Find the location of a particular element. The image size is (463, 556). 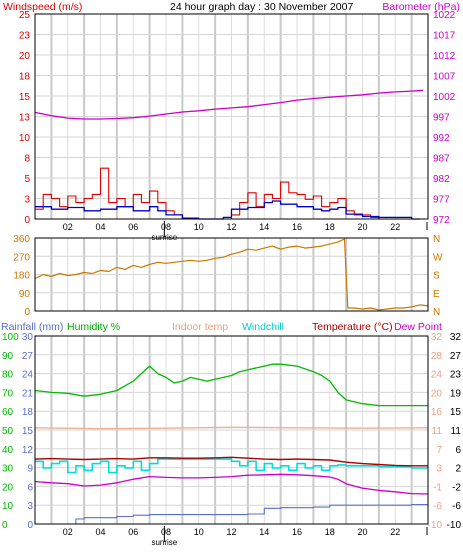

x-tick-label: 06 is located at coordinates (133, 532).